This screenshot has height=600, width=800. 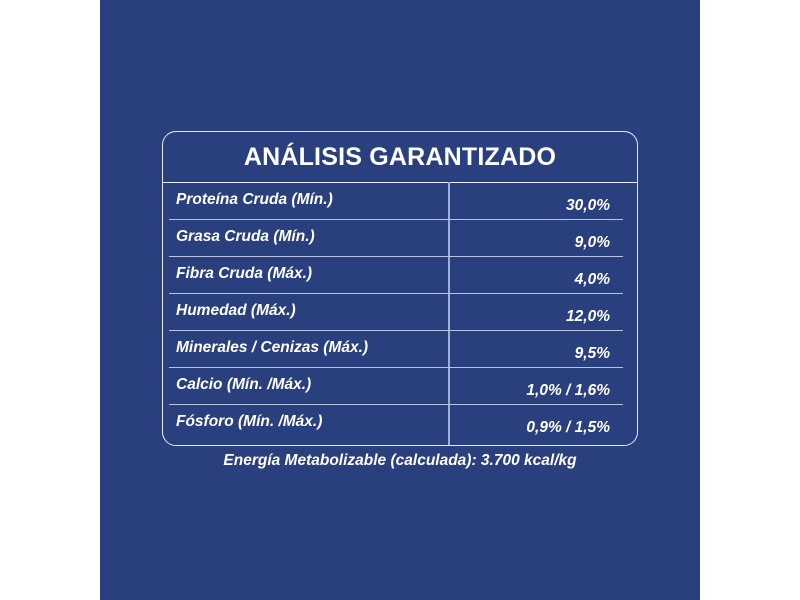 I want to click on column-divider, so click(x=449, y=313).